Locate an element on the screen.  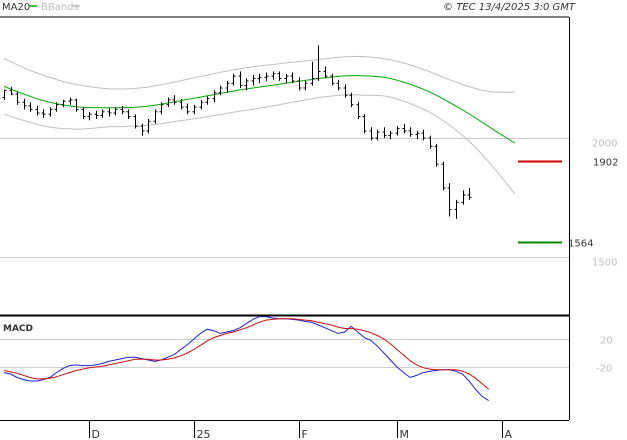
ma20-series is located at coordinates (259, 109).